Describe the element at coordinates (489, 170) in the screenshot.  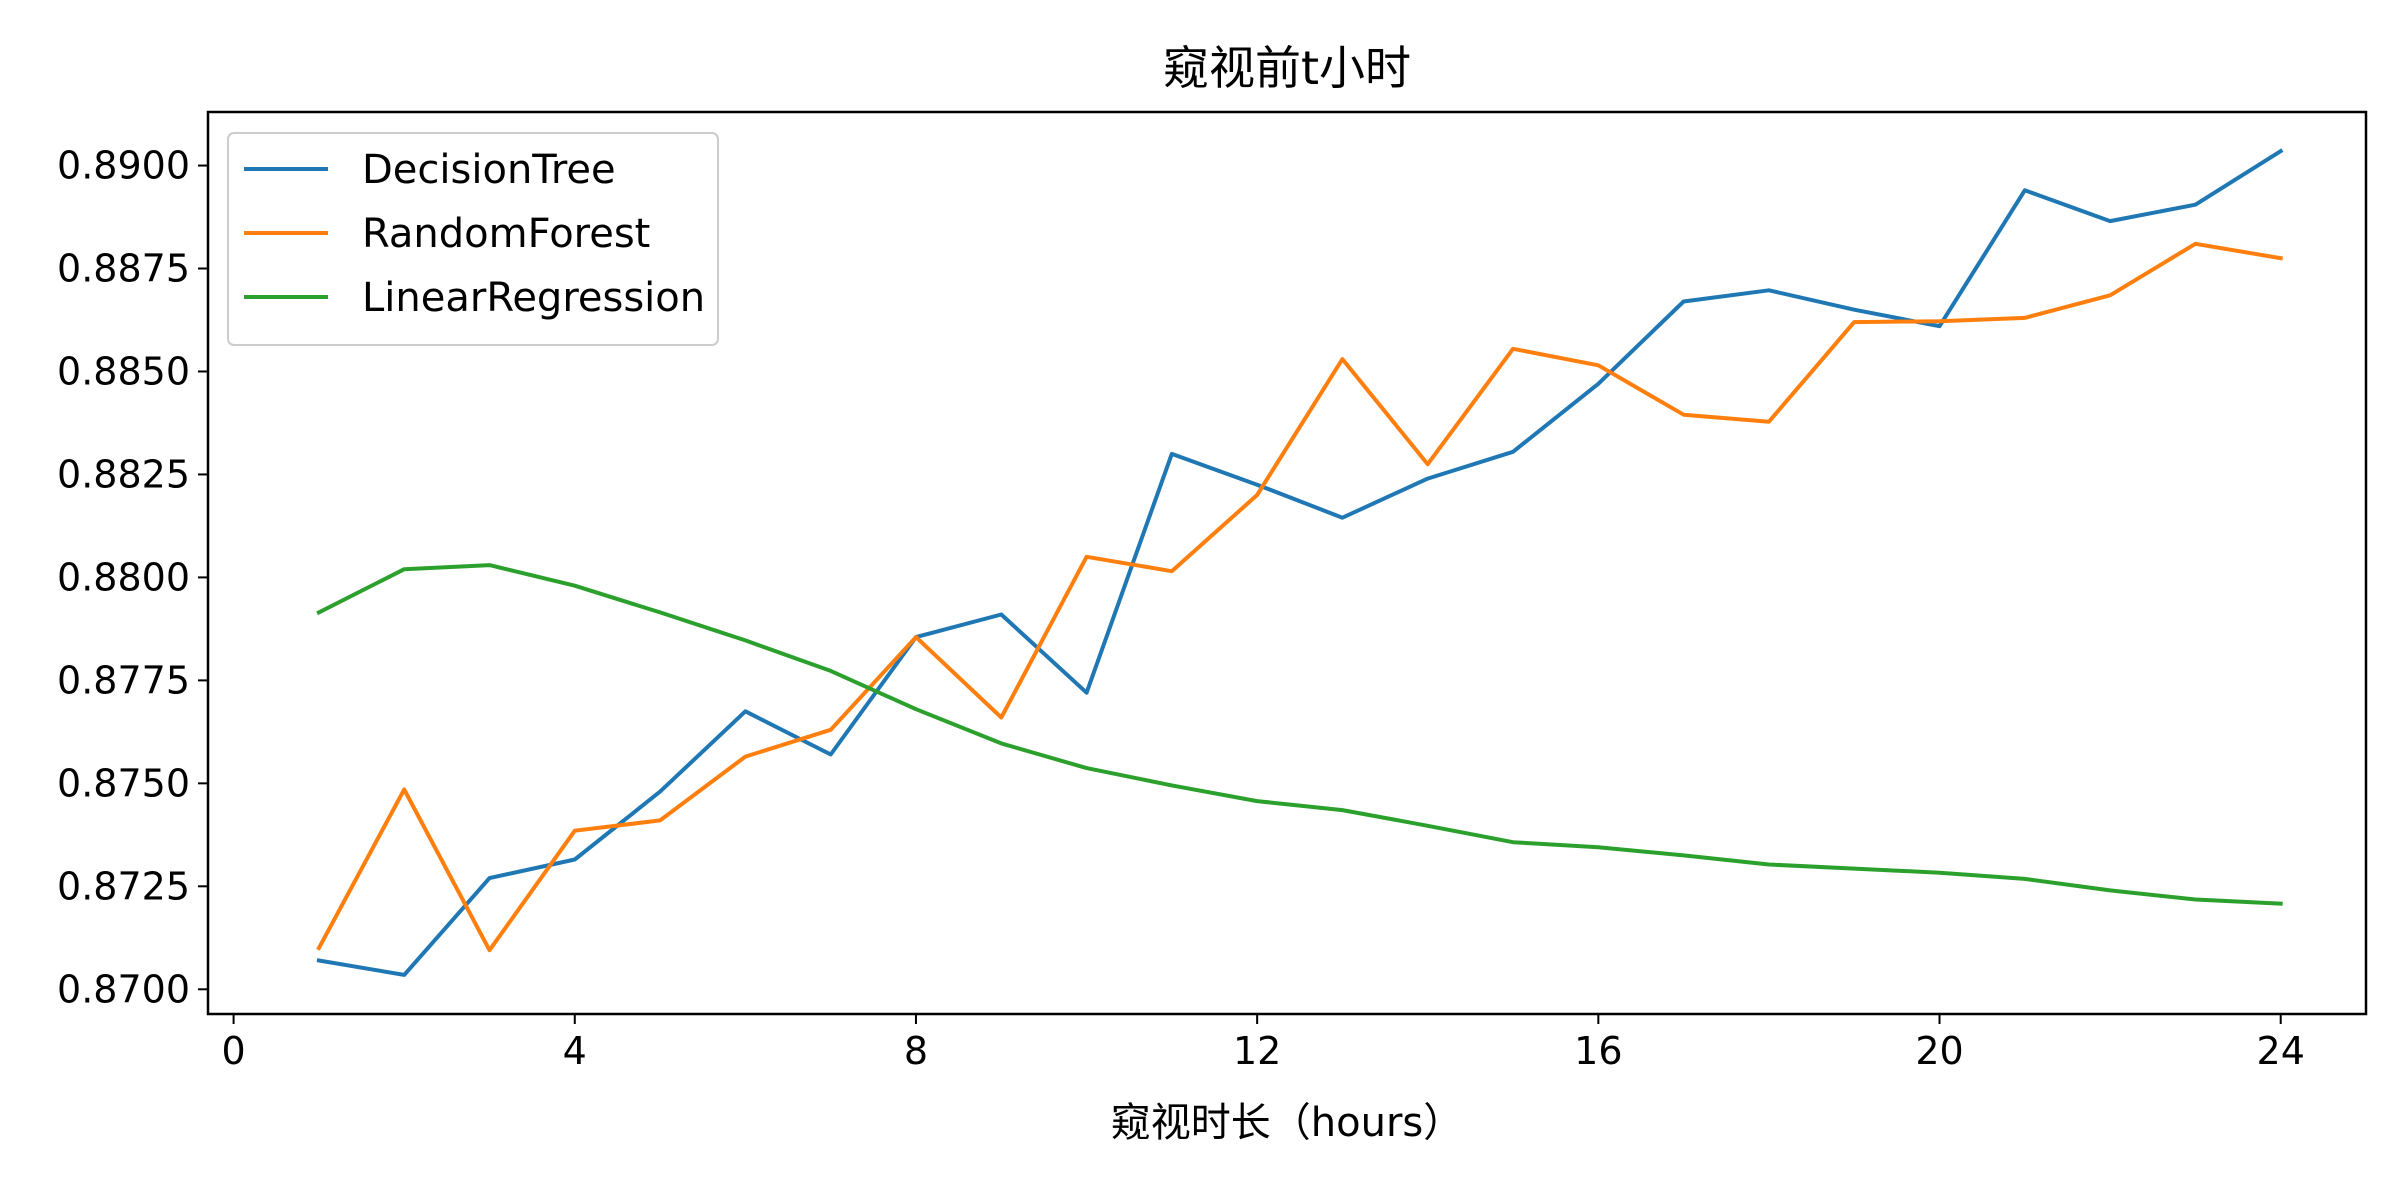
I see `legend-label-decisiontree: DecisionTree` at that location.